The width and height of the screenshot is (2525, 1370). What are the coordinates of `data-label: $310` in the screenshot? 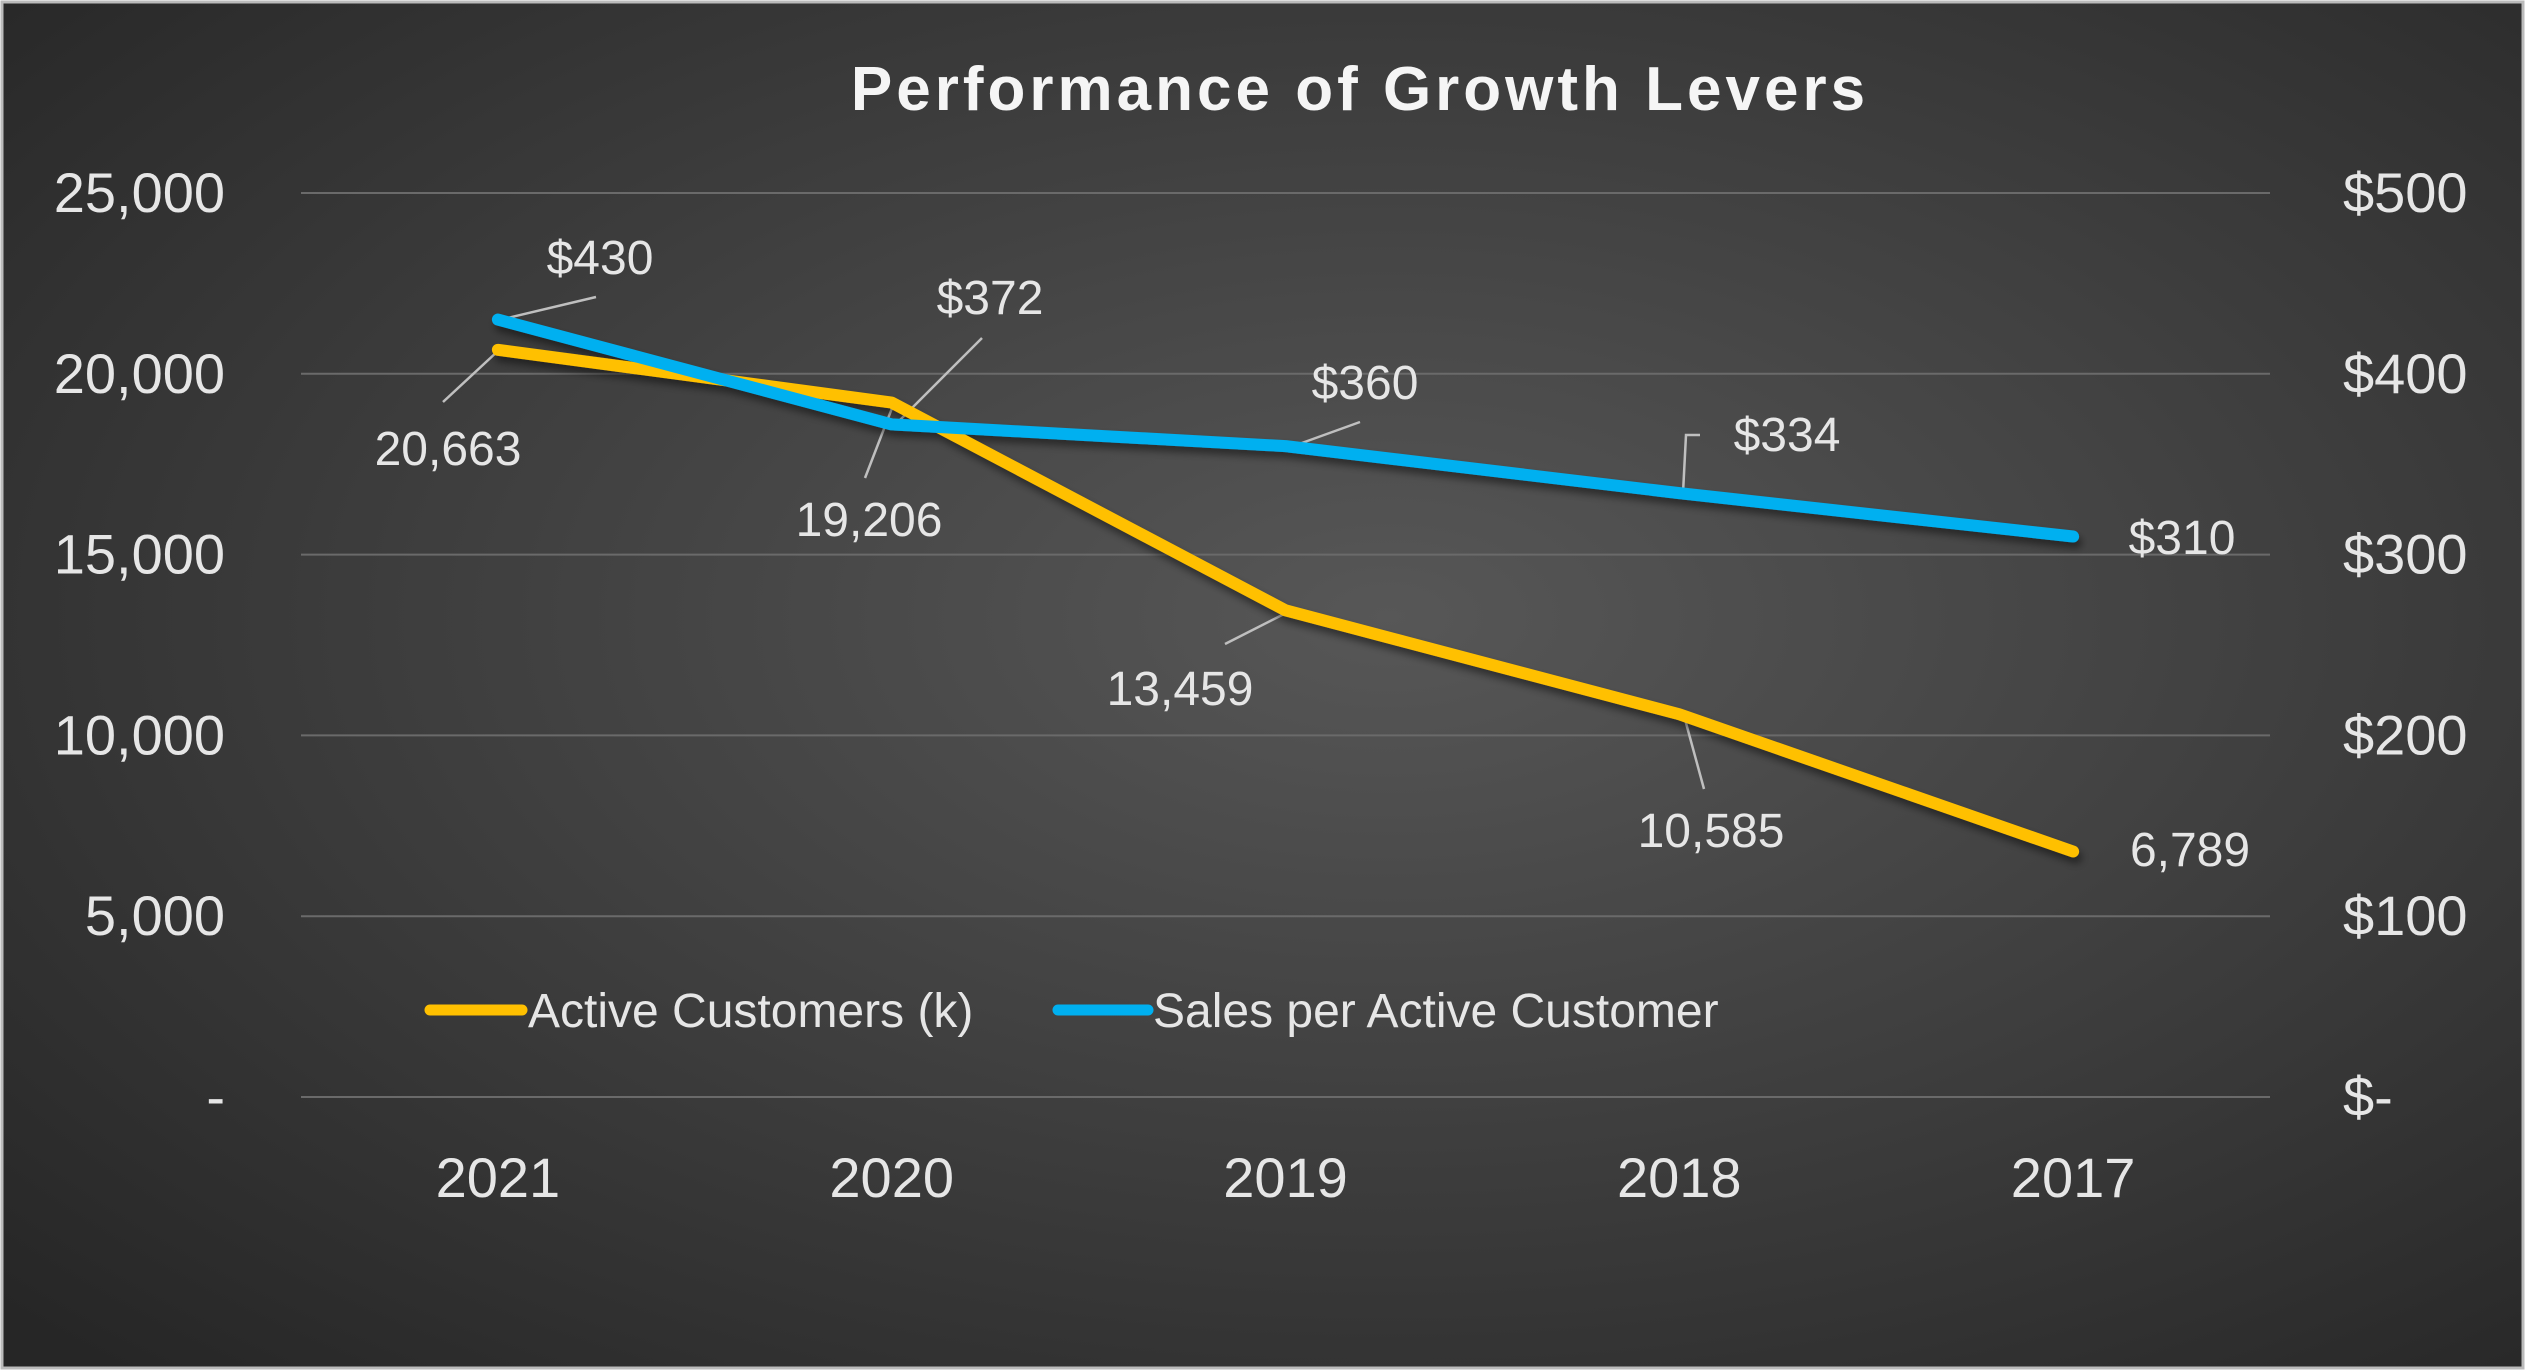 It's located at (2182, 538).